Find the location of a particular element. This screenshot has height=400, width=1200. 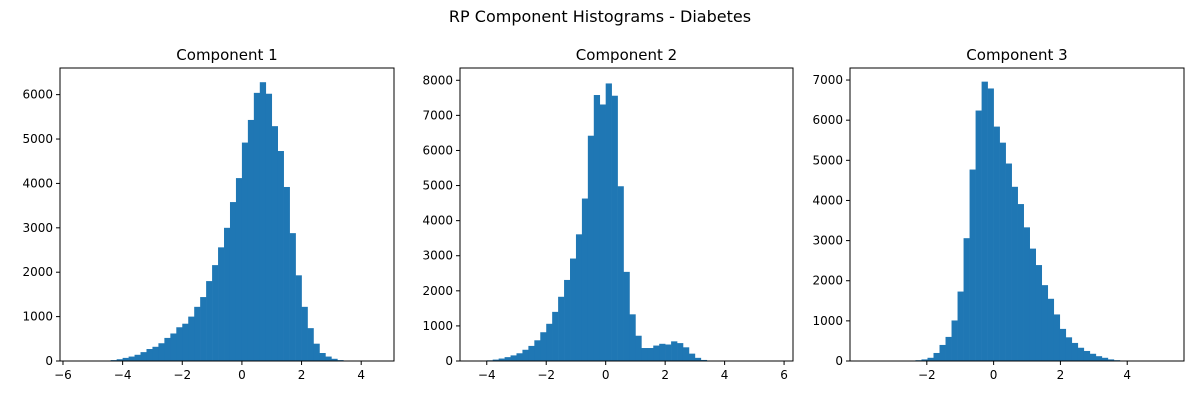

histogram-bars is located at coordinates (602, 222).